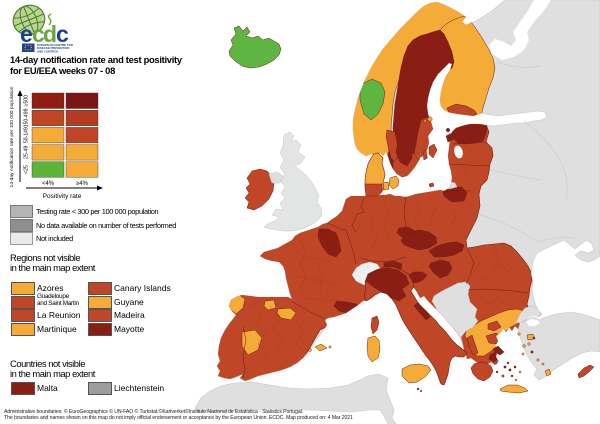  What do you see at coordinates (27, 152) in the screenshot?
I see `svg-text: 25-49` at bounding box center [27, 152].